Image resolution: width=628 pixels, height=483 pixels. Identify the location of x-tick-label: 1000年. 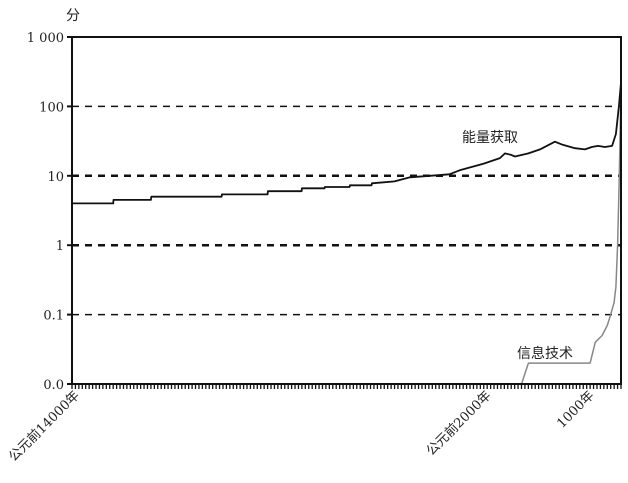
(575, 409).